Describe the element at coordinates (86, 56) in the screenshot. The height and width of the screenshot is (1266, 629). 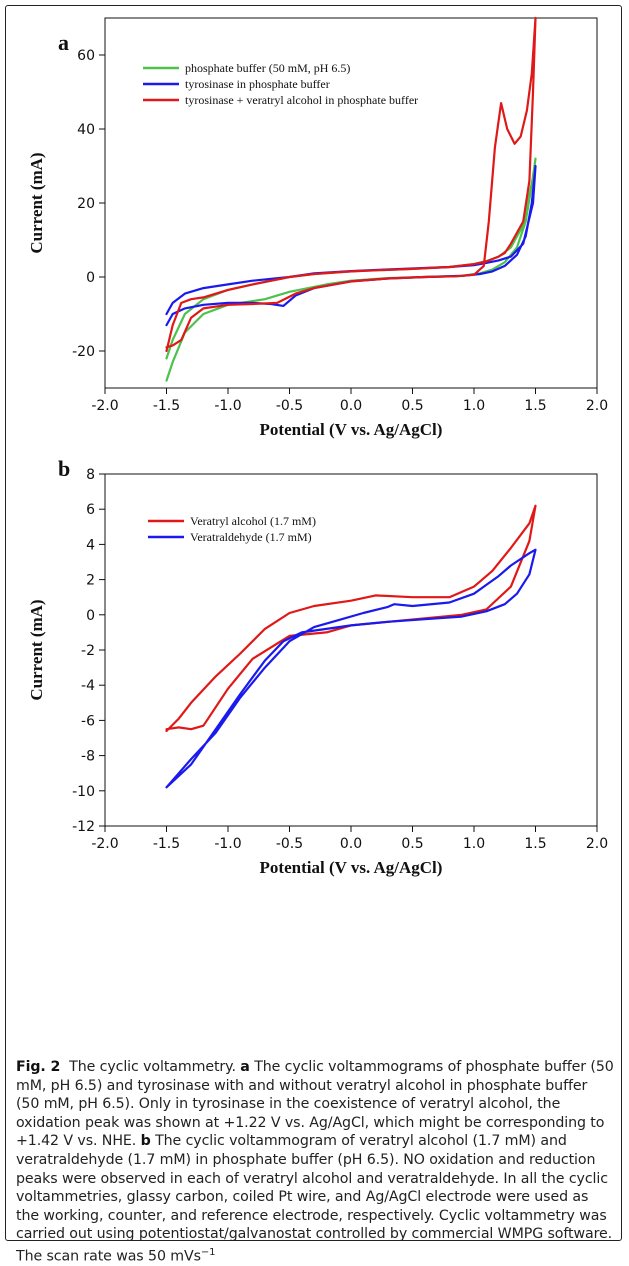
I see `y-tick-label: 60` at that location.